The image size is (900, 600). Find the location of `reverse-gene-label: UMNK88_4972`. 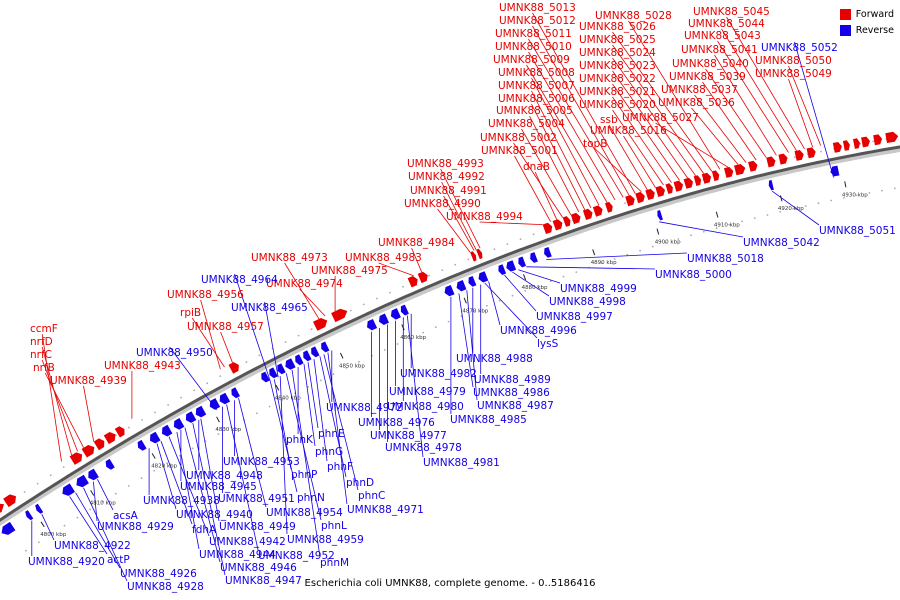

reverse-gene-label: UMNK88_4972 is located at coordinates (364, 408).